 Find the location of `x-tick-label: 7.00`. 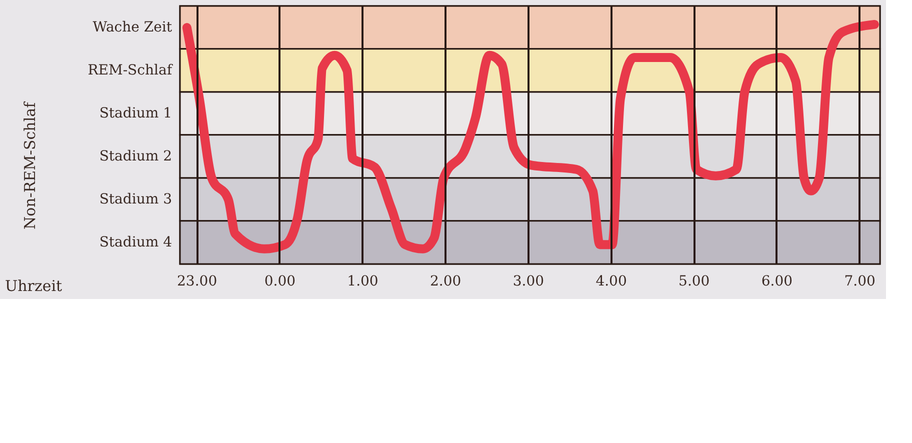

x-tick-label: 7.00 is located at coordinates (860, 282).